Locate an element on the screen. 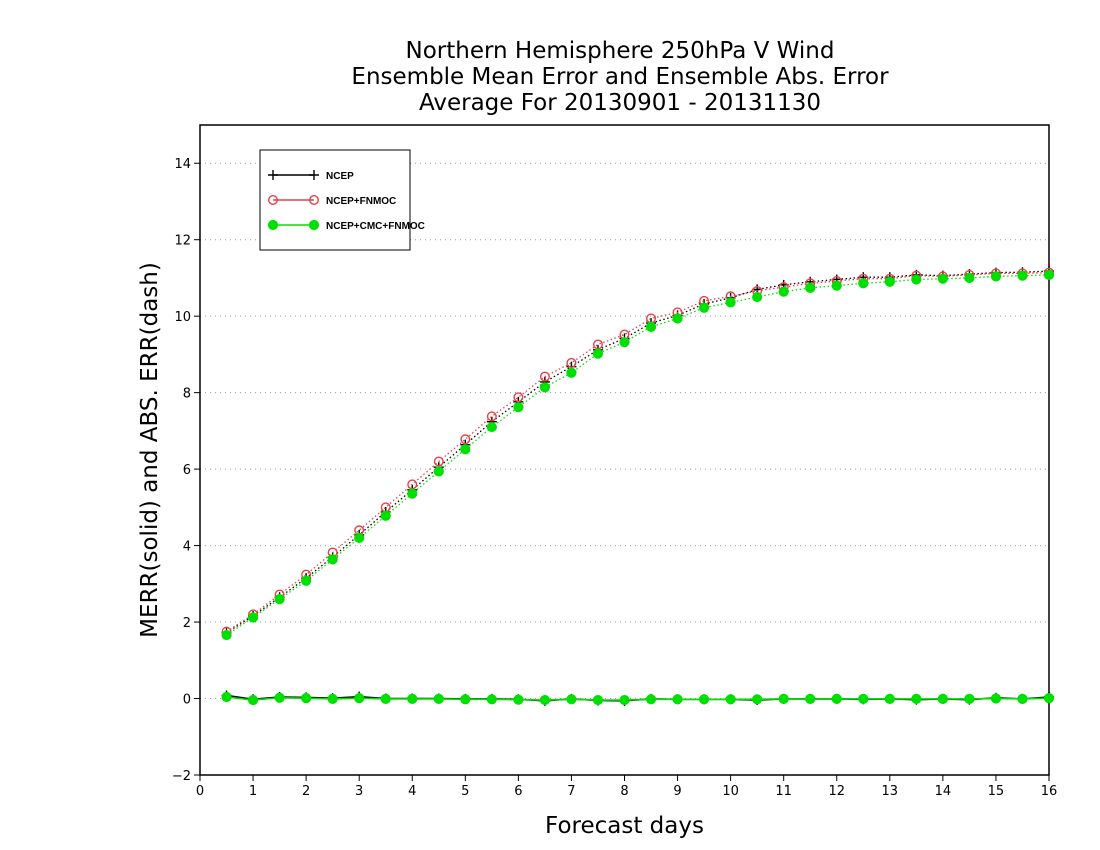 This screenshot has width=1100, height=850. y-tick-label: 8 is located at coordinates (187, 394).